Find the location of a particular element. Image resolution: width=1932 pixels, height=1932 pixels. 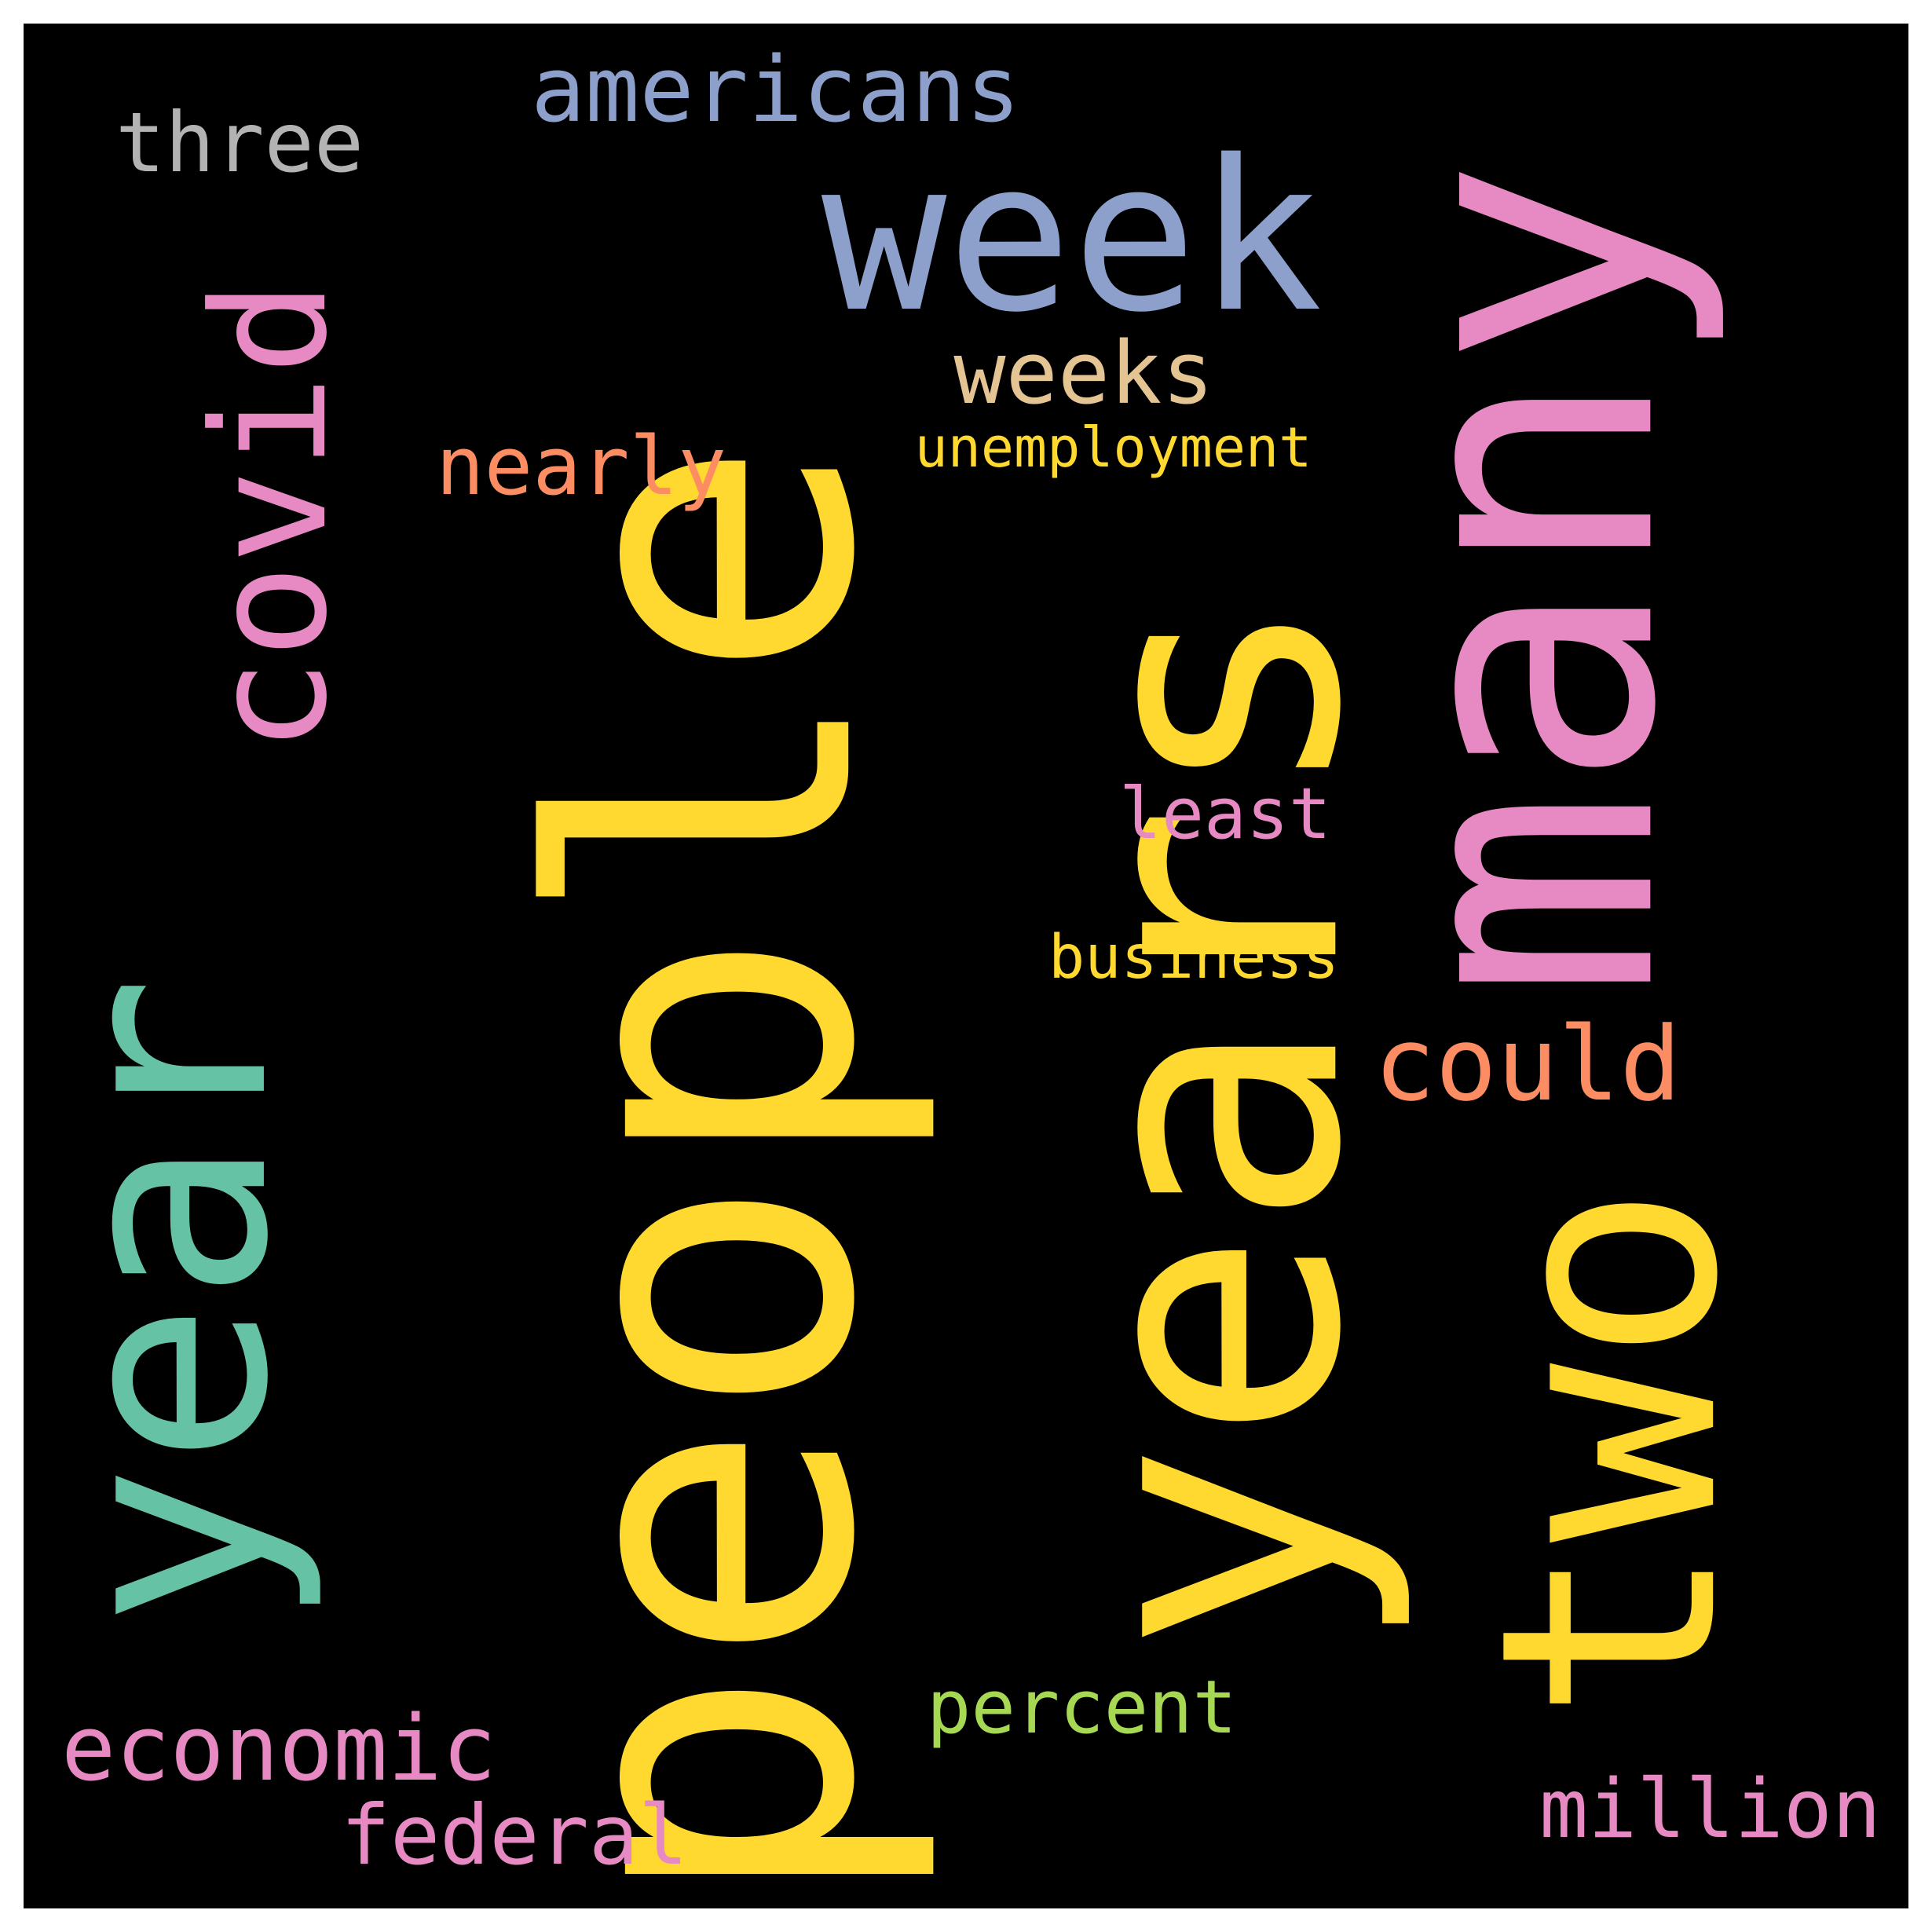

word-unemployment: unemployment is located at coordinates (1113, 448).